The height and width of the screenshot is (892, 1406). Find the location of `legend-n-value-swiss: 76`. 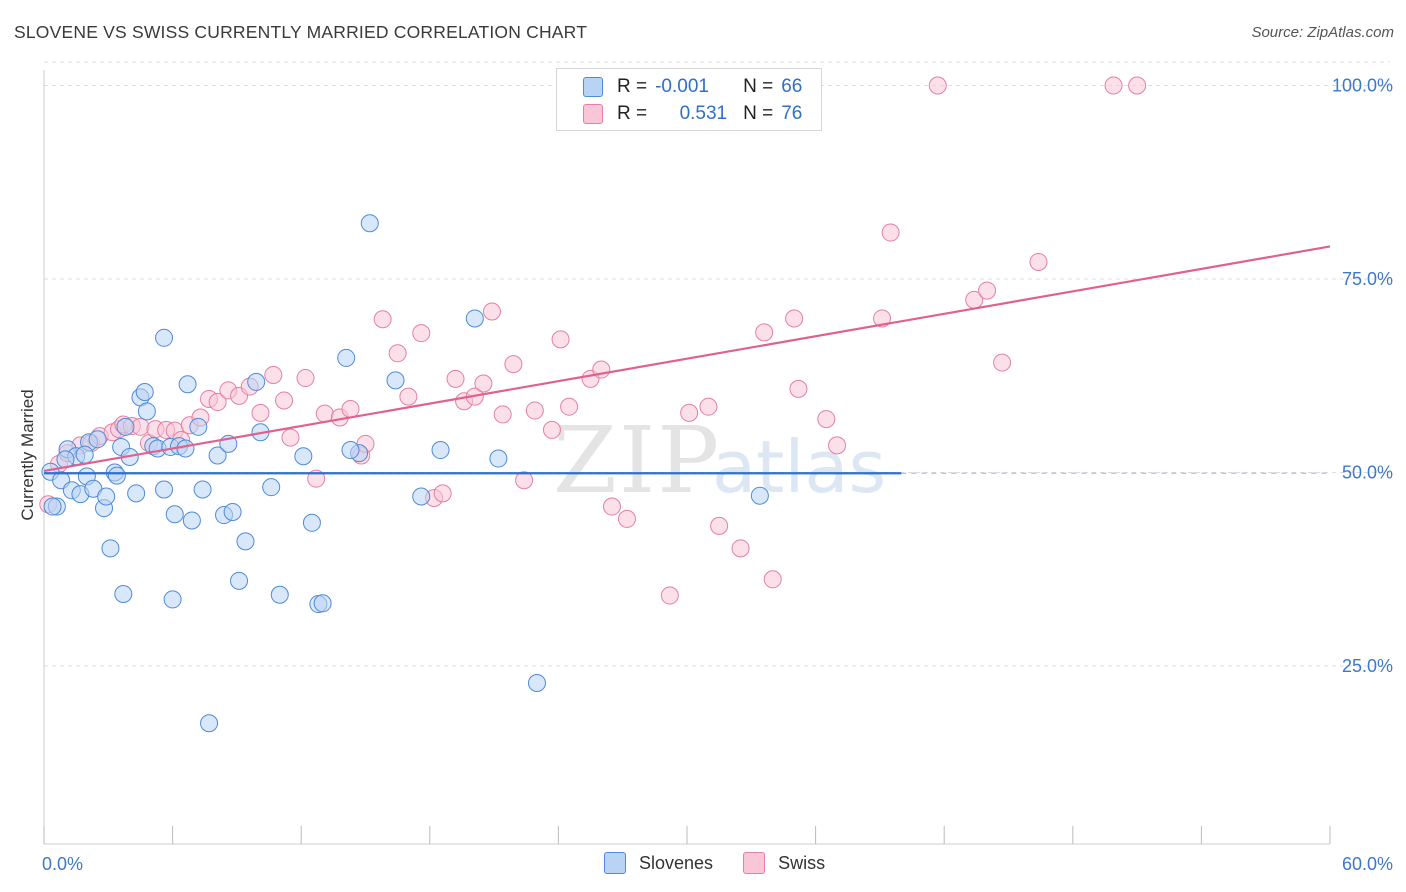

legend-n-value-swiss: 76 is located at coordinates (792, 113).